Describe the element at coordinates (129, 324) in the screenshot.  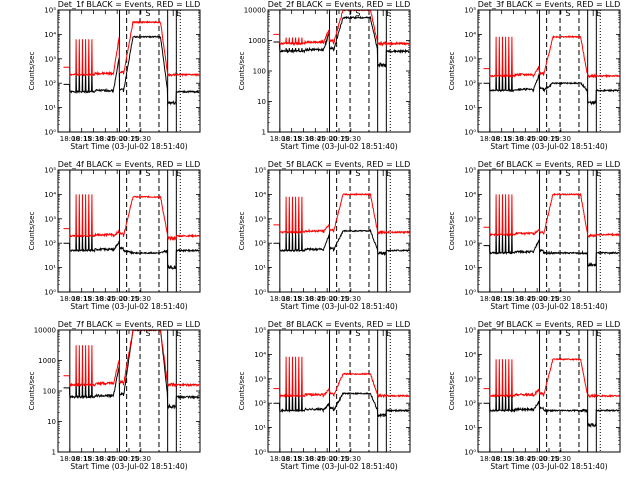
I see `panel-title: Det_7f BLACK = Events, RED = LLD` at that location.